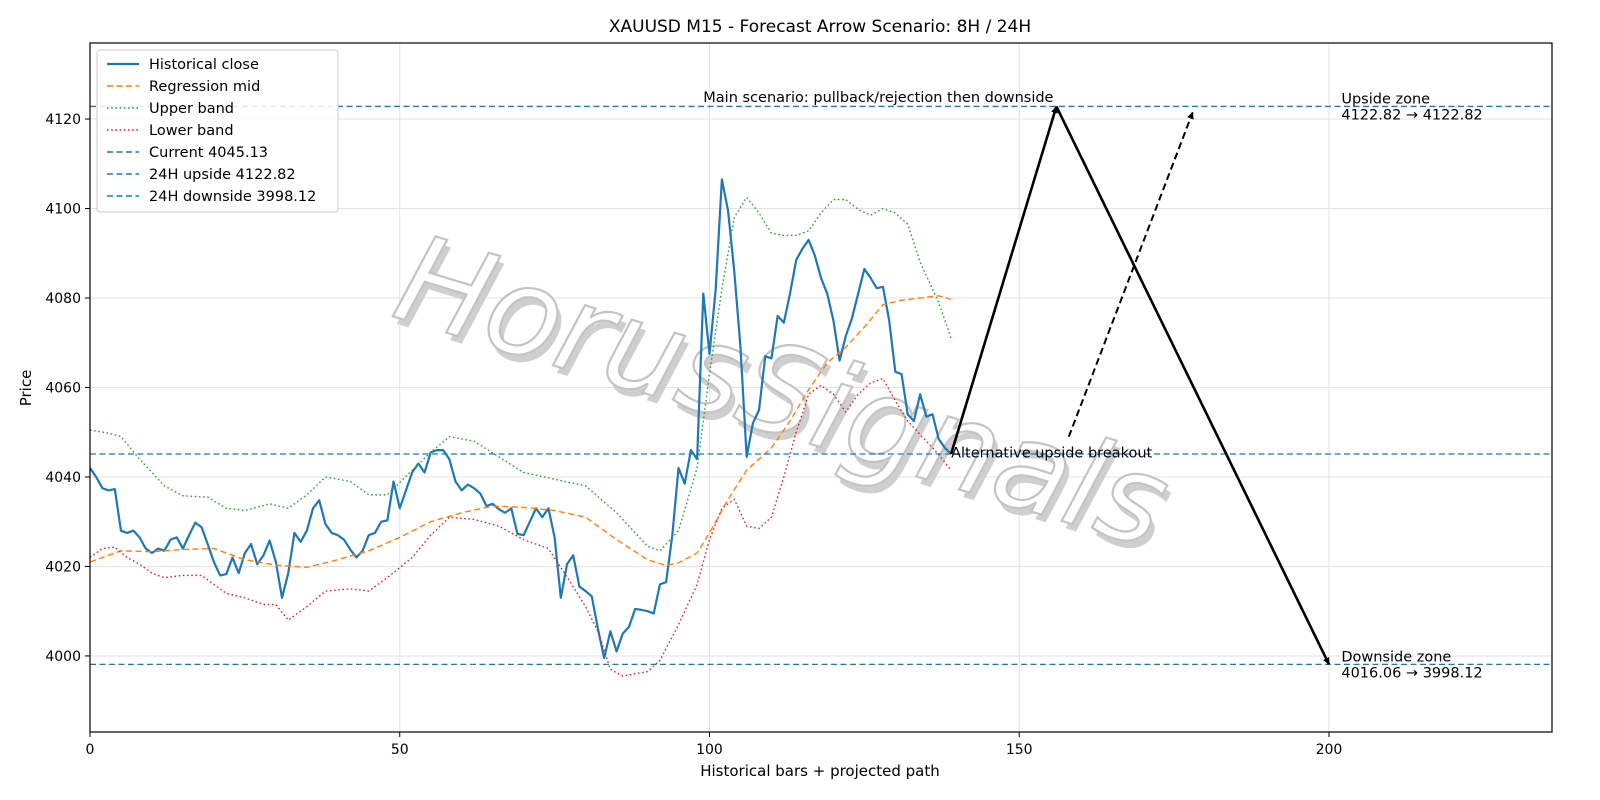 This screenshot has width=1600, height=800. Describe the element at coordinates (1329, 750) in the screenshot. I see `x-tick-label: 200` at that location.